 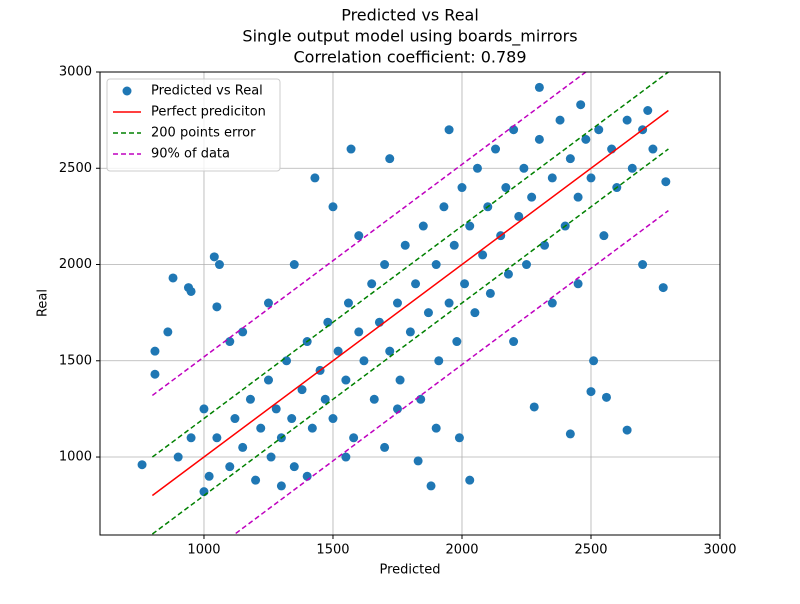 I want to click on legend-label: Predicted vs Real, so click(x=207, y=91).